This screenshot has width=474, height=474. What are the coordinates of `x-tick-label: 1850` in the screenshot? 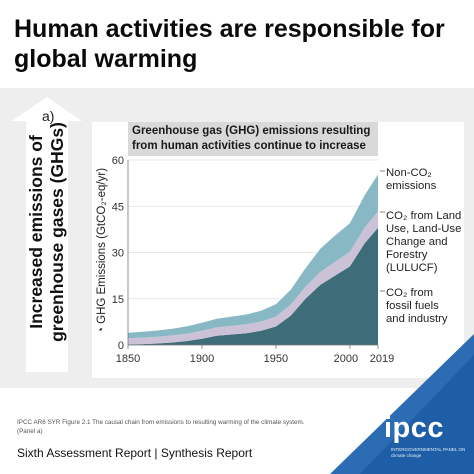 It's located at (128, 359).